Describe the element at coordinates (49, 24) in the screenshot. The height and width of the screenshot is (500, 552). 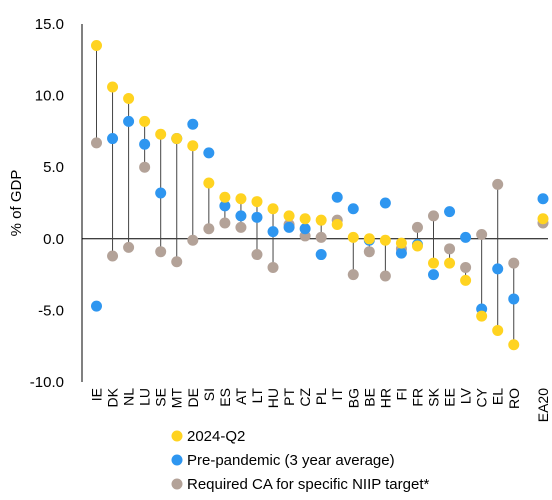
I see `y-tick-label: 15.0` at that location.